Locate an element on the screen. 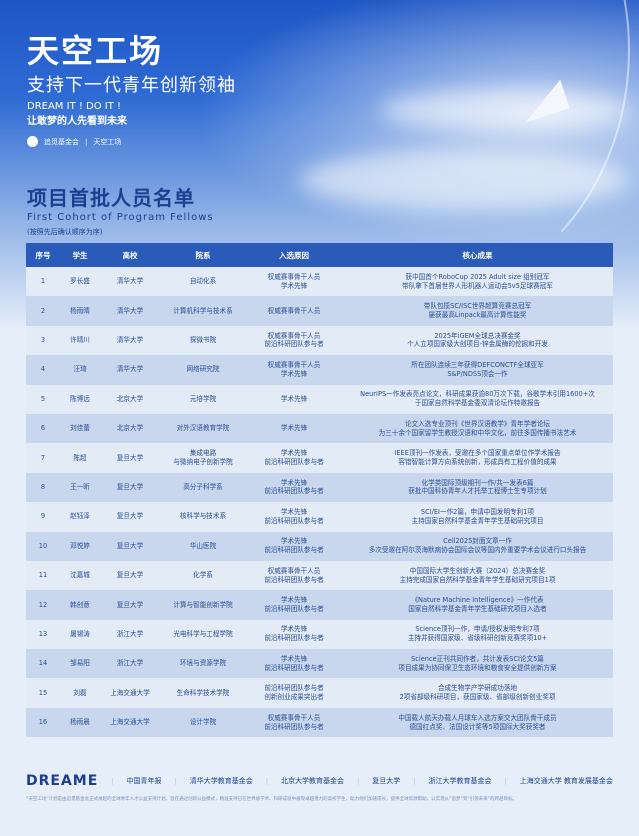  table-cell: 化学类国际顶级期刊一作/共一发表6篇 获批中国科协青年人才托举工程博士生专项计划 is located at coordinates (477, 487).